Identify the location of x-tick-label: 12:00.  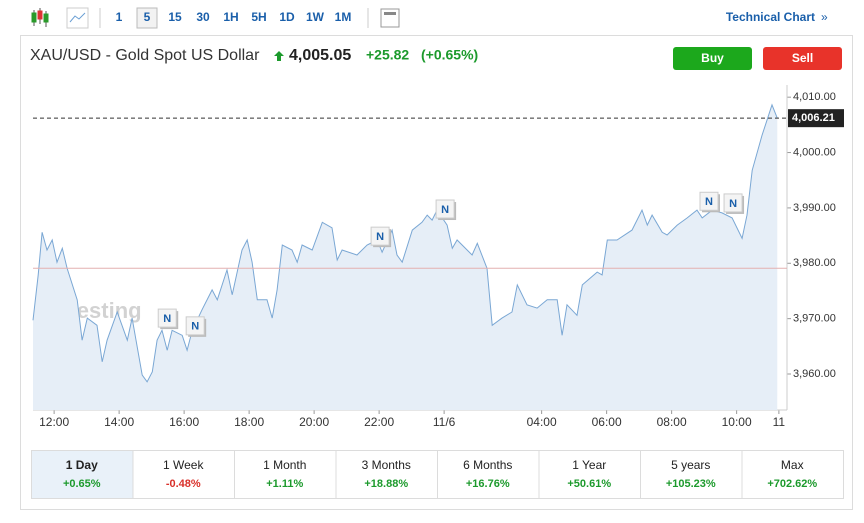
(54, 422).